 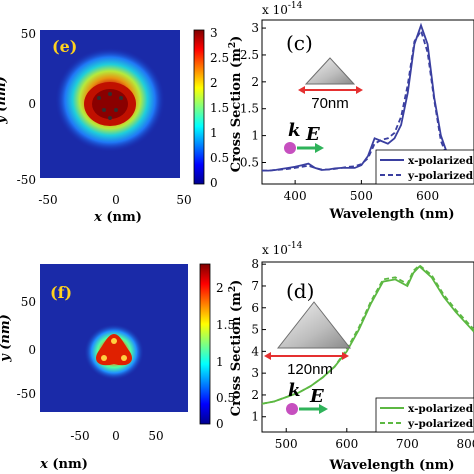 What do you see at coordinates (219, 58) in the screenshot?
I see `cbar-e-tick: 2.5` at bounding box center [219, 58].